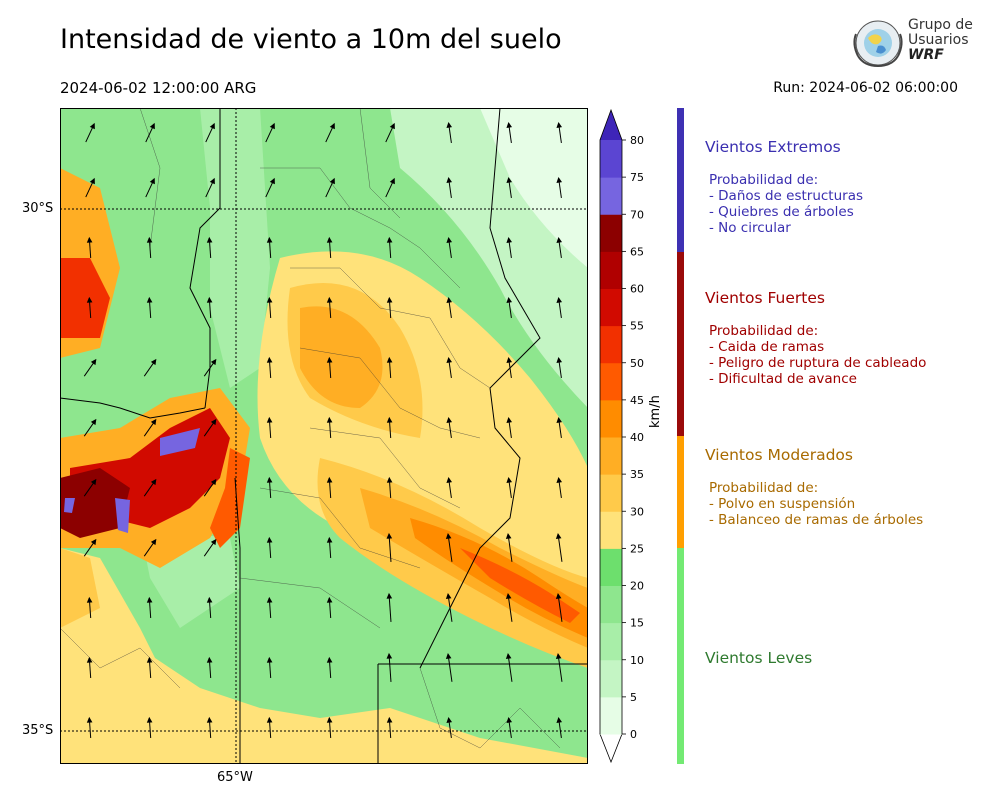  Describe the element at coordinates (764, 180) in the screenshot. I see `legend-extreme-line: Probabilidad de:` at that location.